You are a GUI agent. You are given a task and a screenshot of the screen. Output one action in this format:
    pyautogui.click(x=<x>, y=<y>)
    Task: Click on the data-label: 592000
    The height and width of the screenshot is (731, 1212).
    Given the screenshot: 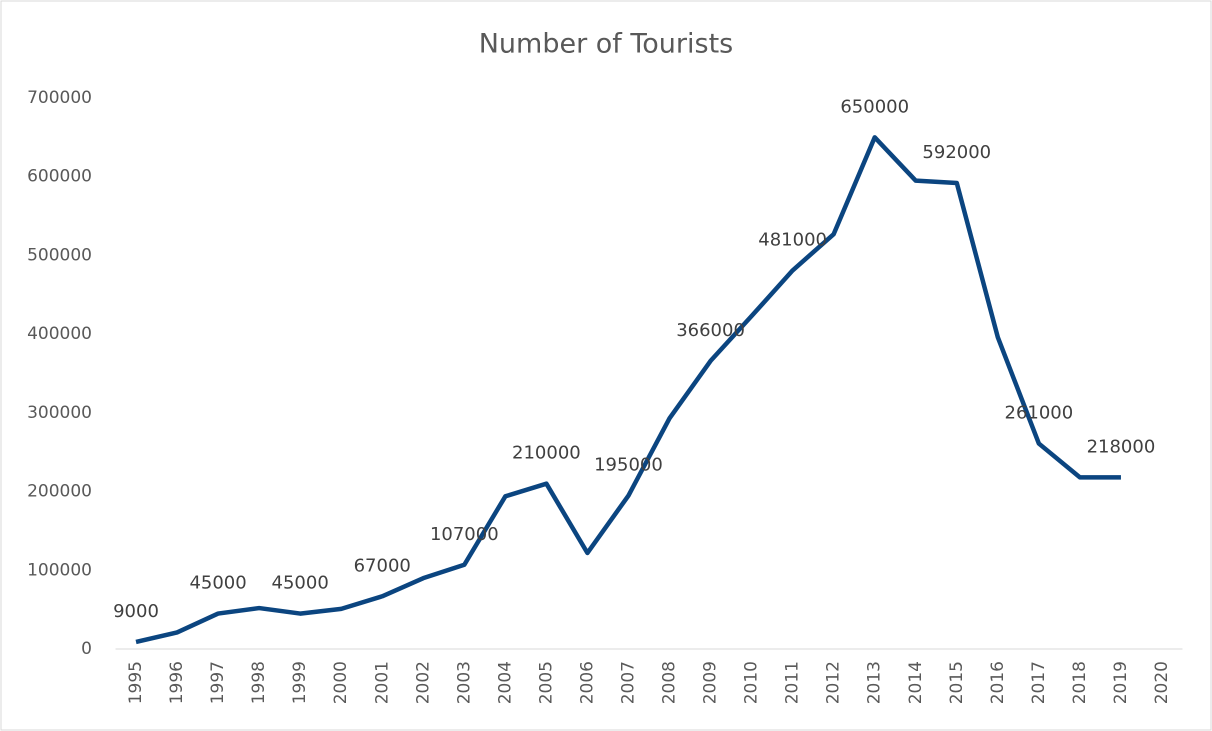 What is the action you would take?
    pyautogui.click(x=956, y=152)
    